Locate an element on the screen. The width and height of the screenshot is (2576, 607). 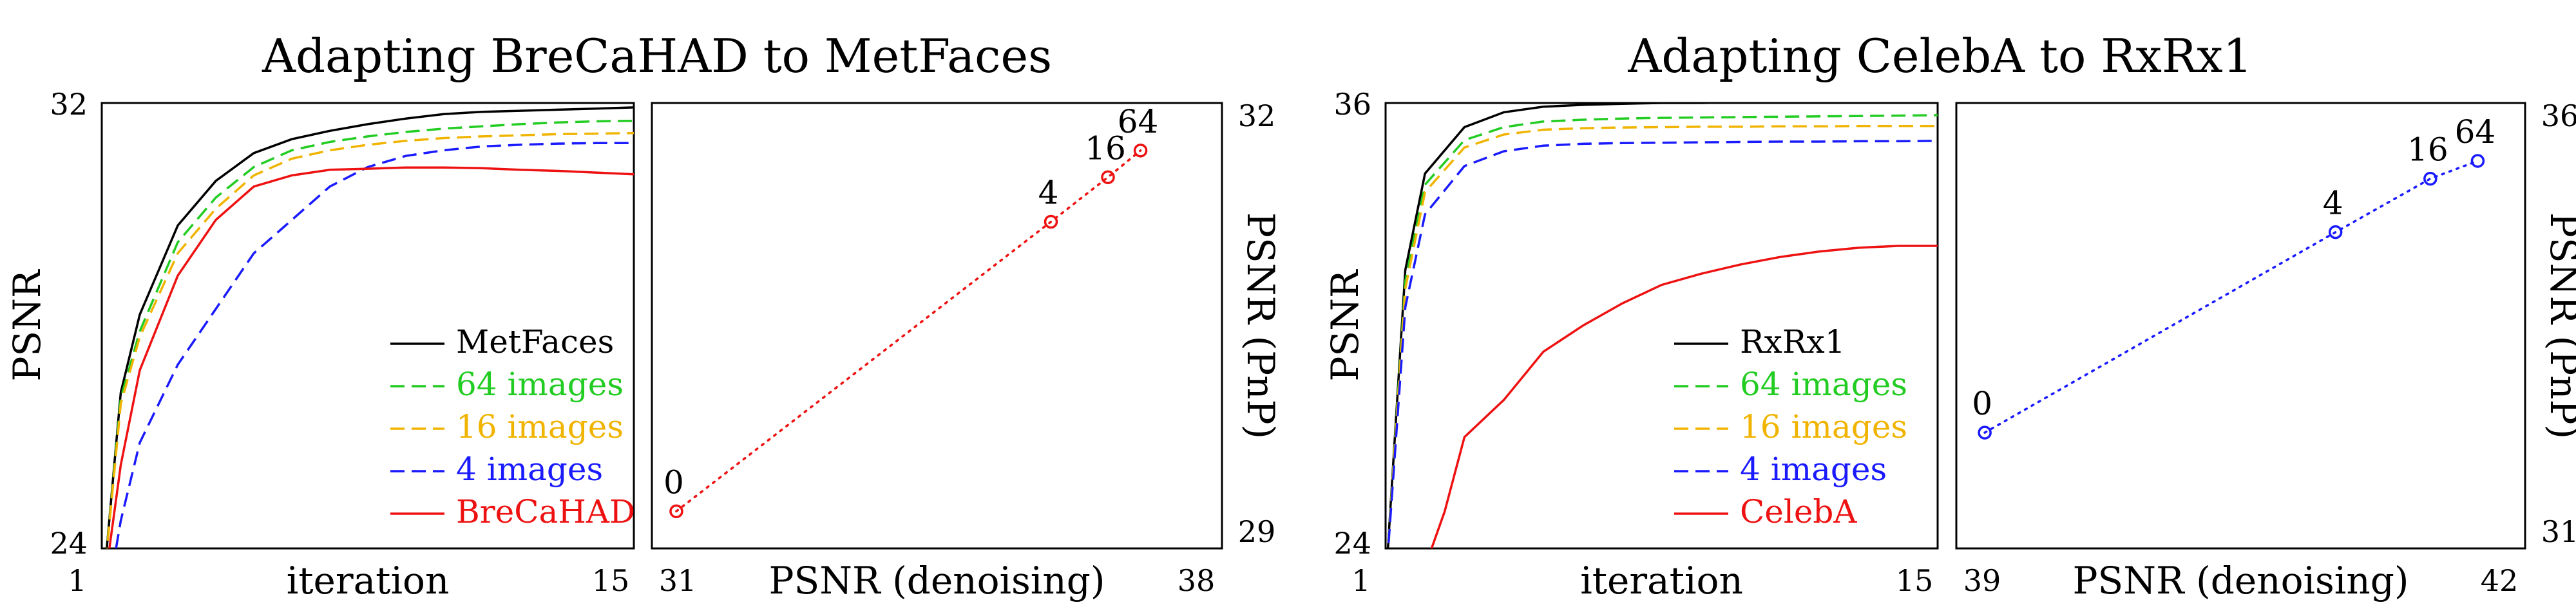
x-tick-label: 38 is located at coordinates (1197, 580).